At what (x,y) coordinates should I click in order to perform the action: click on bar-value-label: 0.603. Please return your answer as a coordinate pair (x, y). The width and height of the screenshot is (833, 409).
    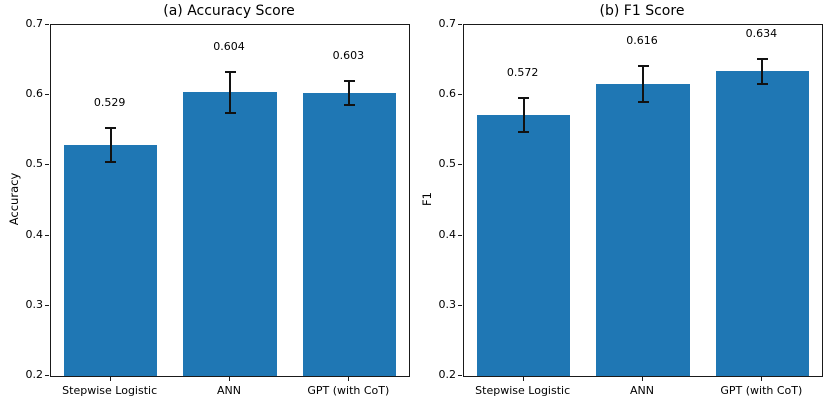
    Looking at the image, I should click on (348, 56).